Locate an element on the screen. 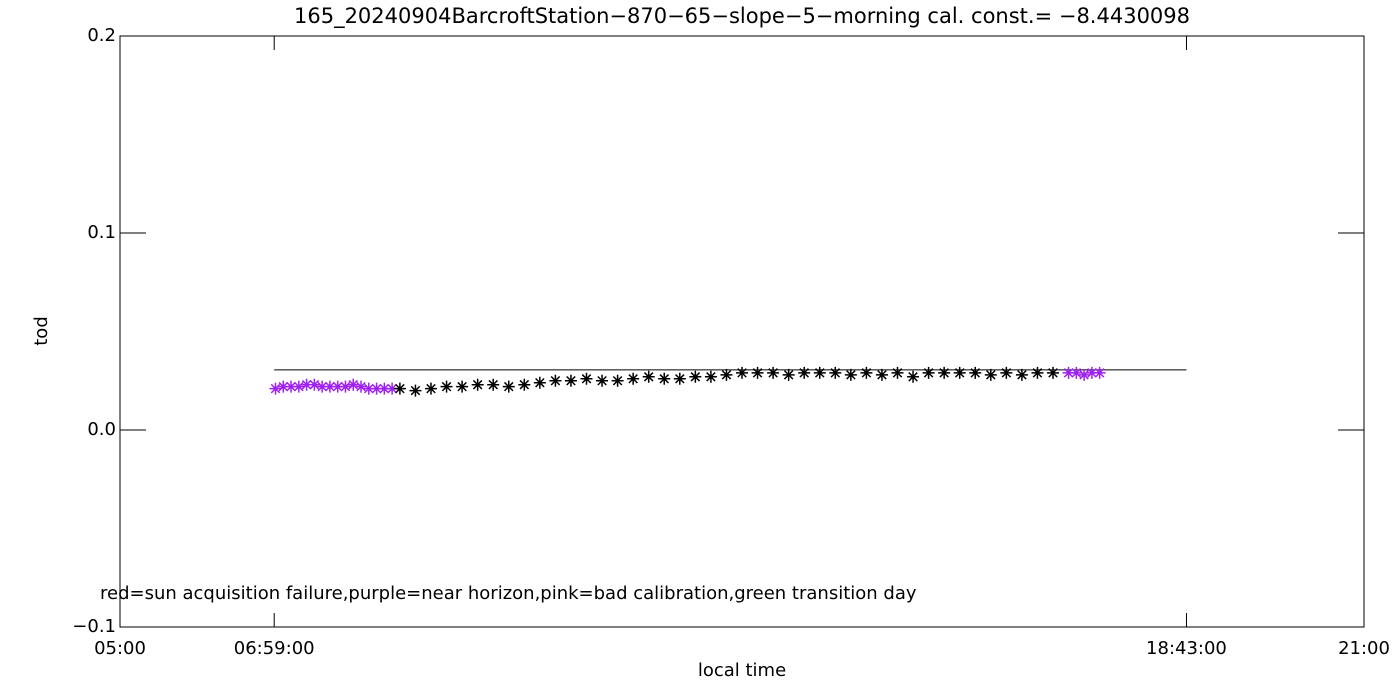  x-tick-label: 06:59:00 is located at coordinates (274, 648).